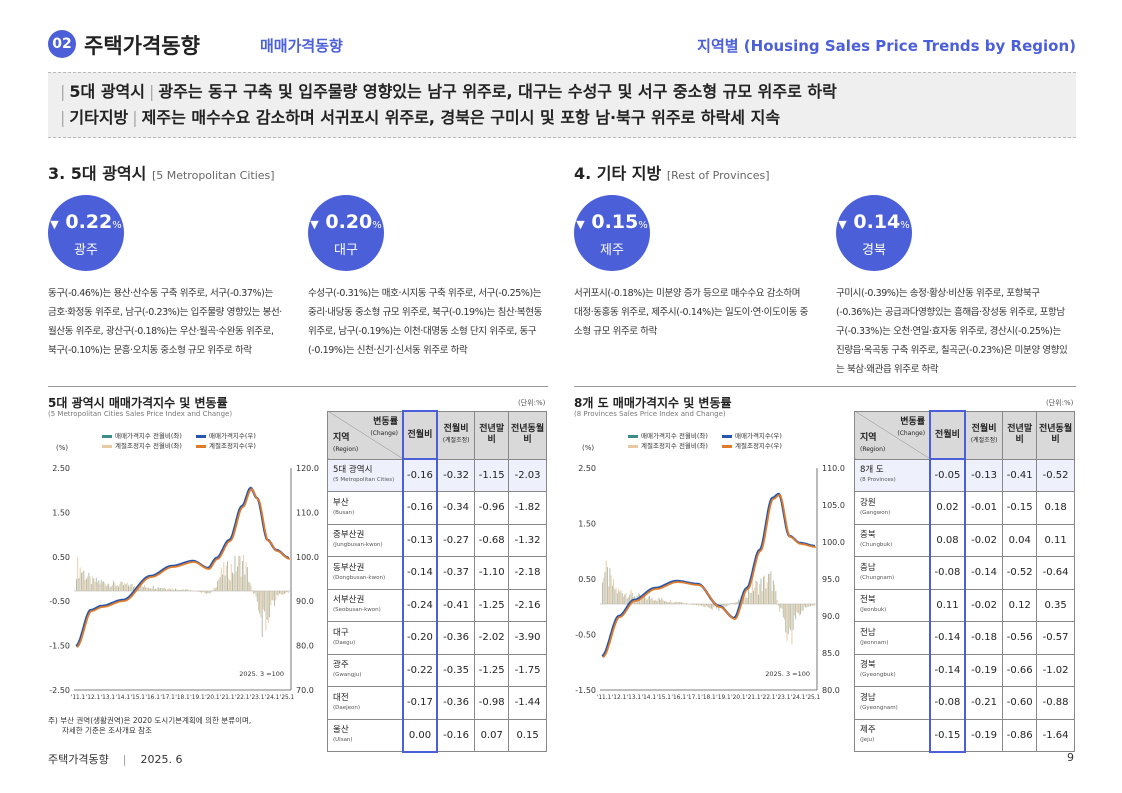 This screenshot has width=1122, height=793. What do you see at coordinates (272, 698) in the screenshot?
I see `x-tick-label: '24.1` at bounding box center [272, 698].